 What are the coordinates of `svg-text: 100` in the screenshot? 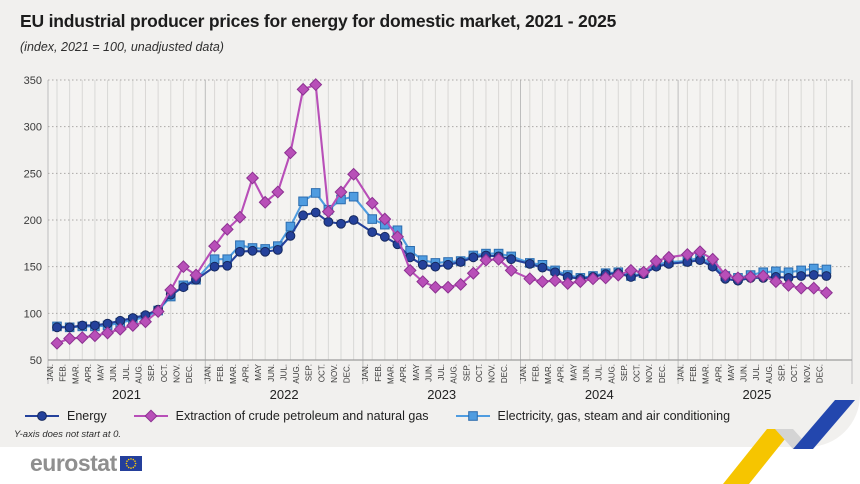 It's located at (33, 314).